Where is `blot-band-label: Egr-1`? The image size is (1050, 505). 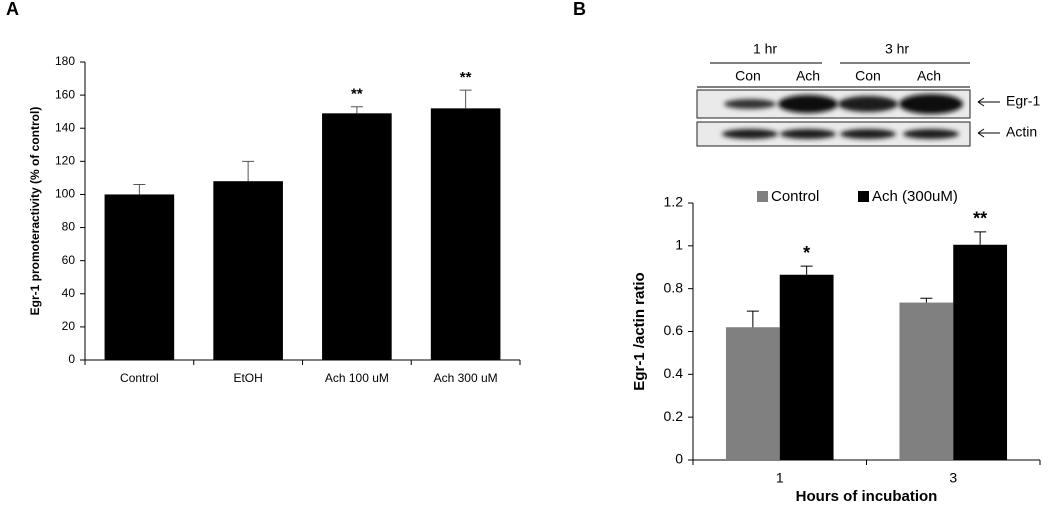
blot-band-label: Egr-1 is located at coordinates (1023, 101).